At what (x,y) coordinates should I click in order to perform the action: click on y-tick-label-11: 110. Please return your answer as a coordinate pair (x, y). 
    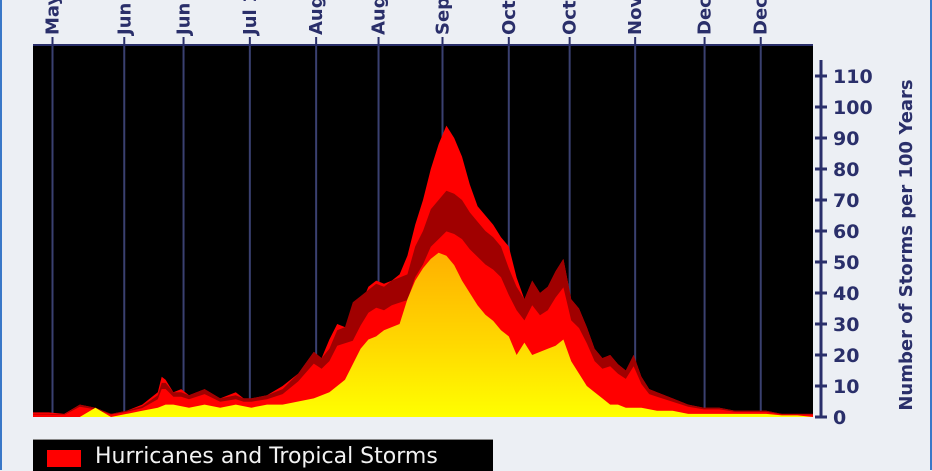
    Looking at the image, I should click on (853, 77).